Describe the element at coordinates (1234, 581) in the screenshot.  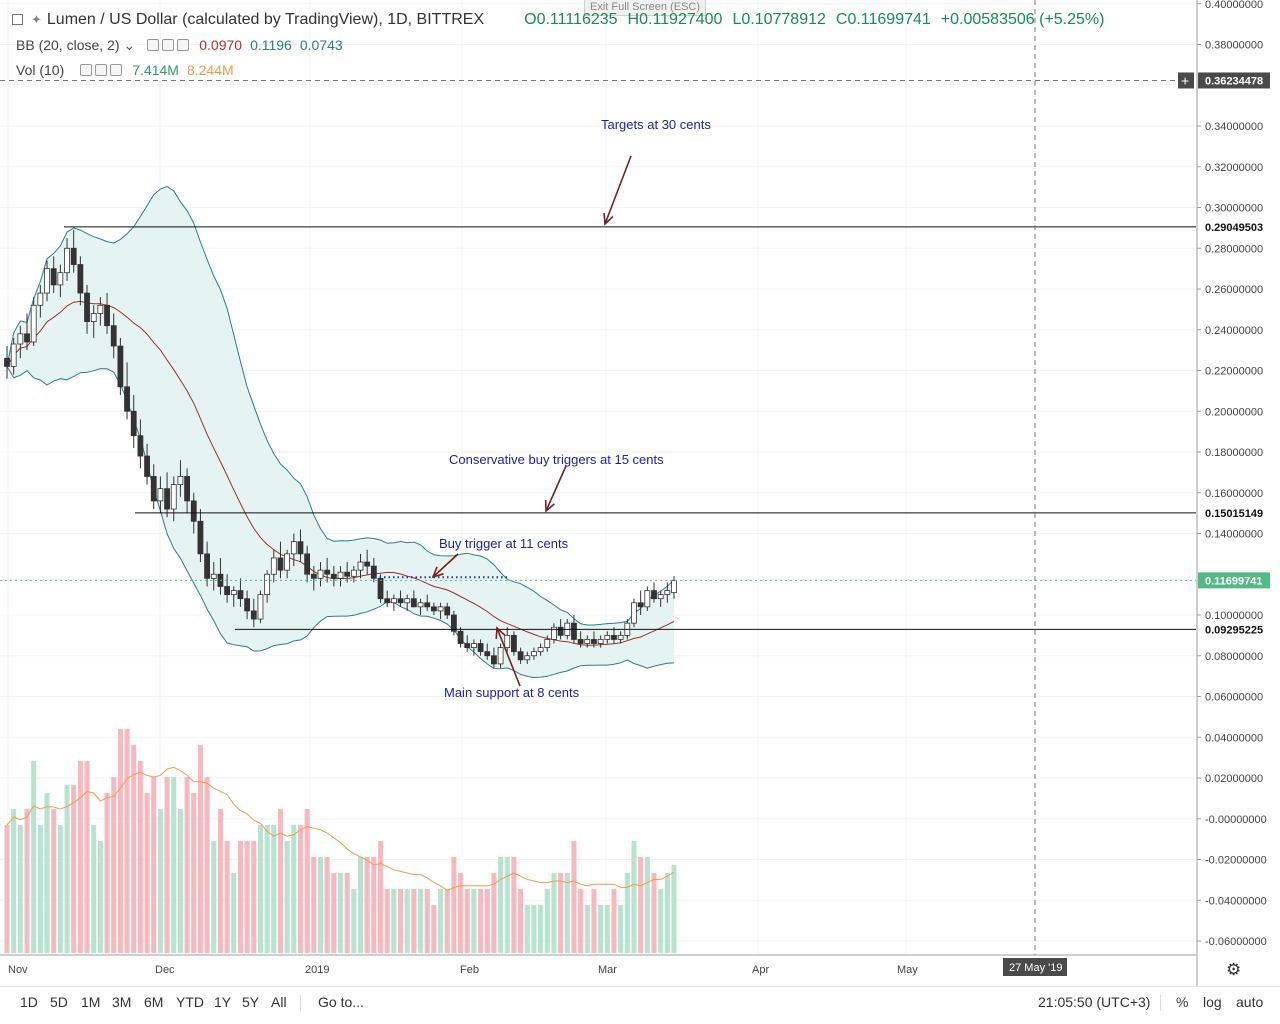
I see `price-label-last: 0.11699741` at that location.